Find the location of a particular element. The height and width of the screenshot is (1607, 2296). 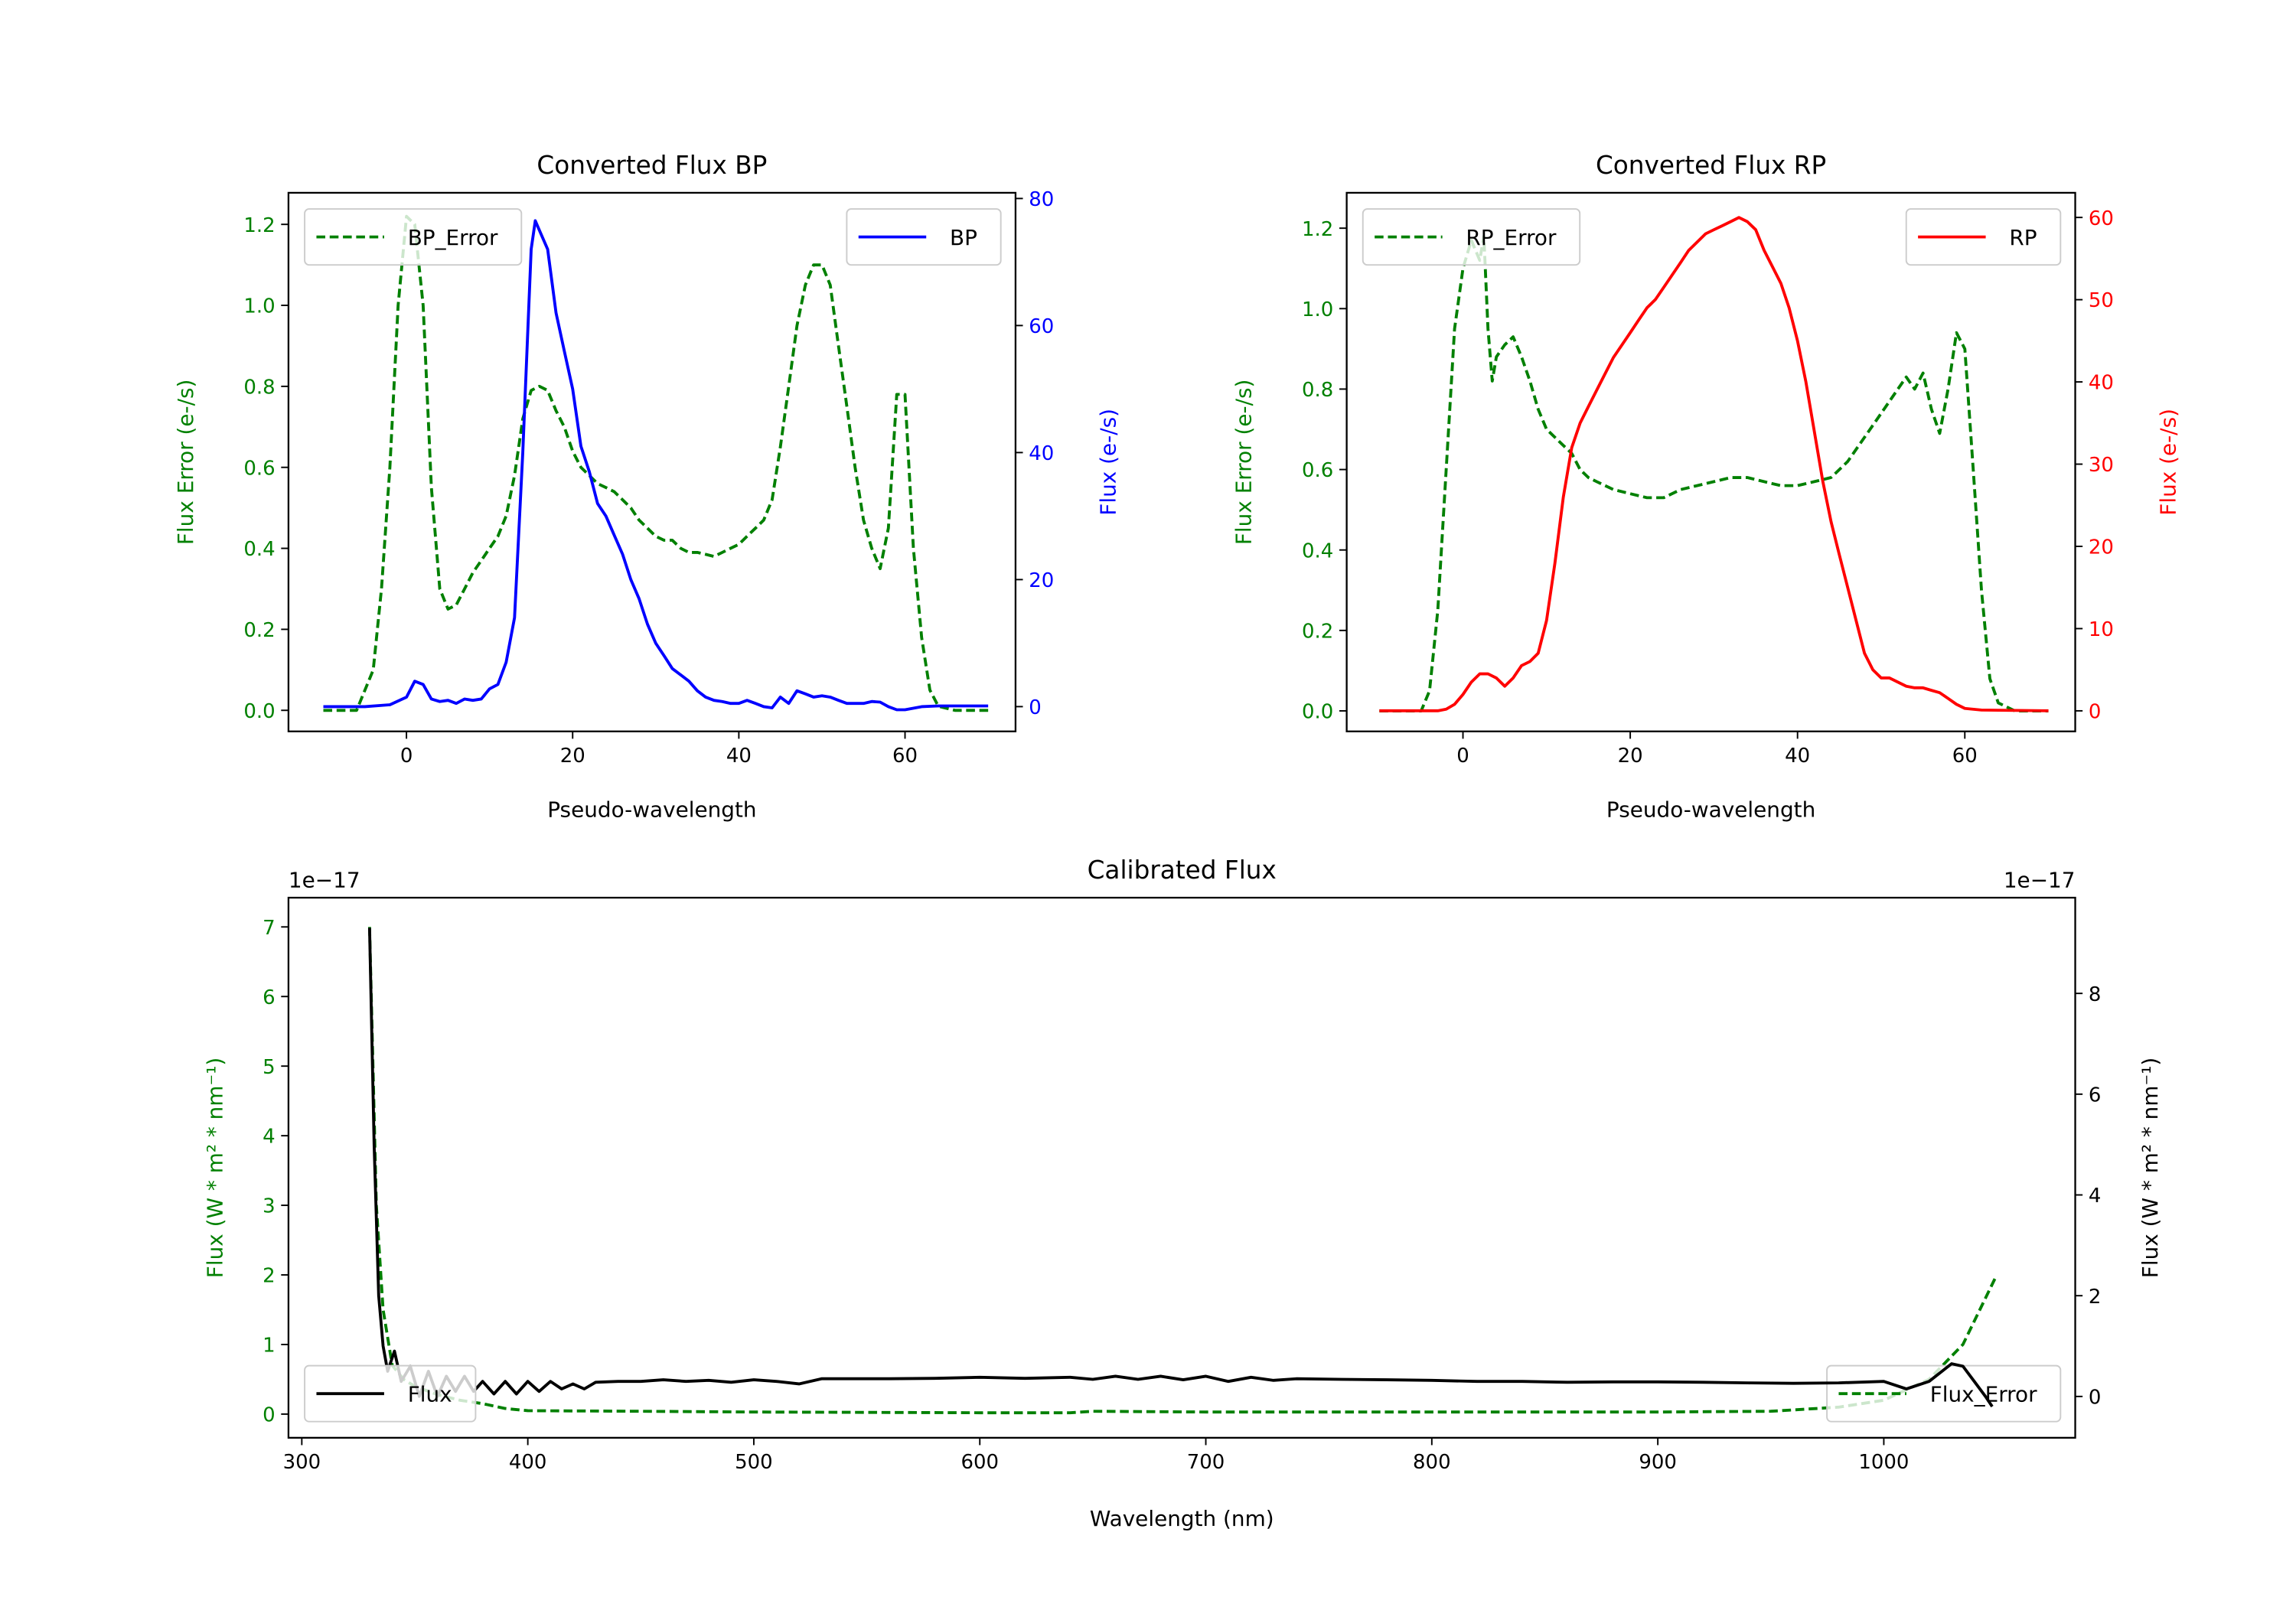

series-line-bp-error is located at coordinates (656, 463).